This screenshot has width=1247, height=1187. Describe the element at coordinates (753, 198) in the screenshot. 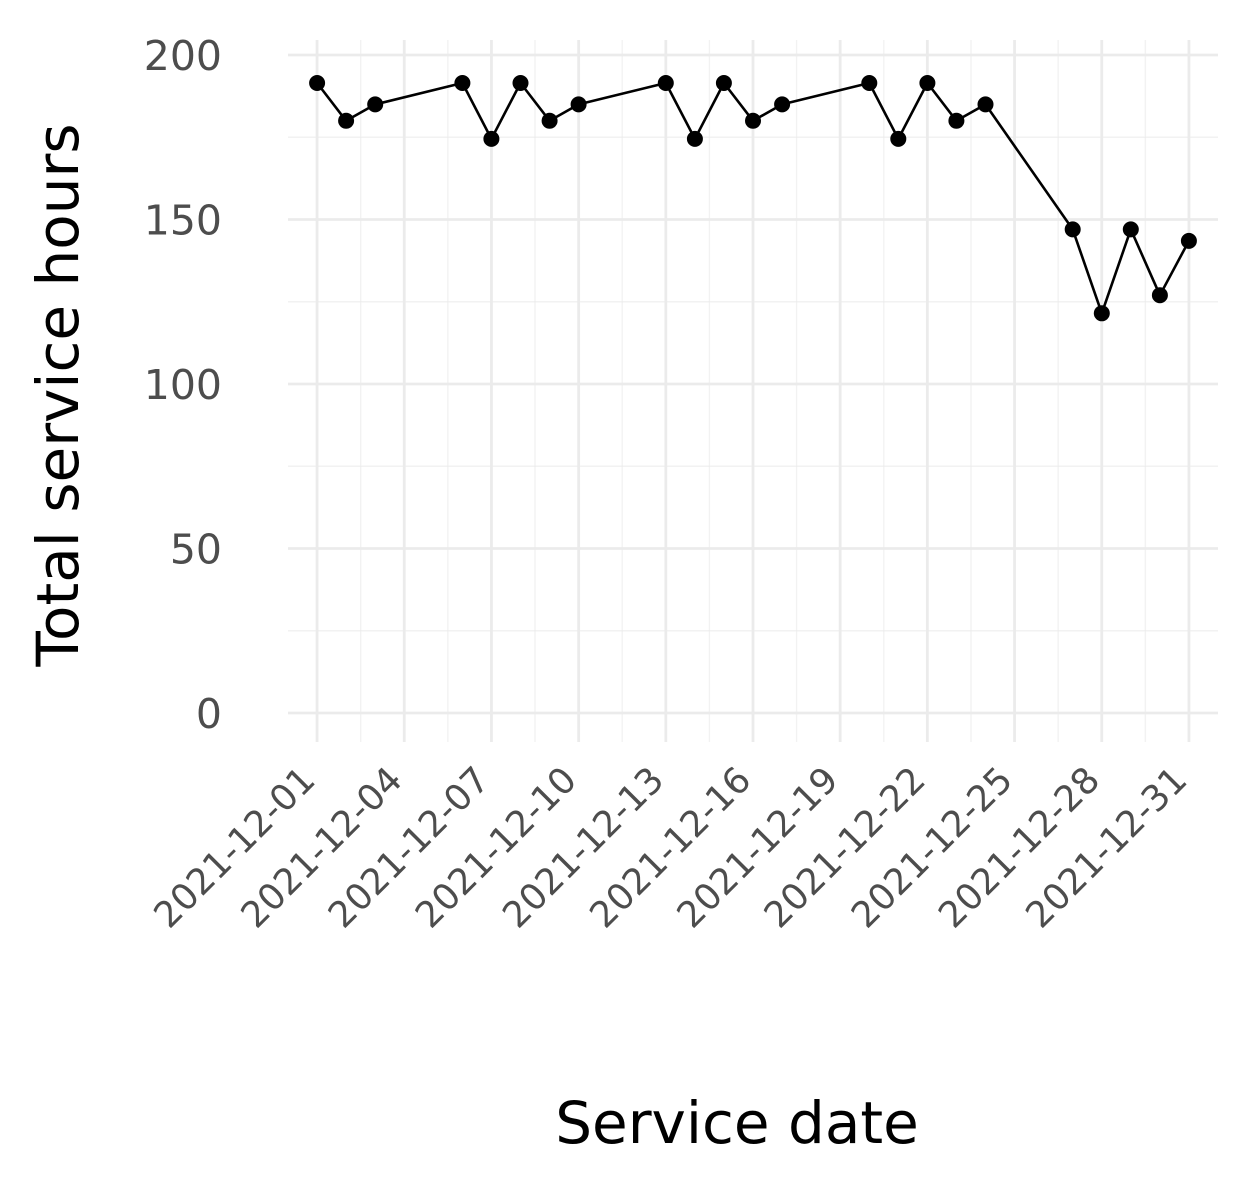

I see `data-series` at that location.